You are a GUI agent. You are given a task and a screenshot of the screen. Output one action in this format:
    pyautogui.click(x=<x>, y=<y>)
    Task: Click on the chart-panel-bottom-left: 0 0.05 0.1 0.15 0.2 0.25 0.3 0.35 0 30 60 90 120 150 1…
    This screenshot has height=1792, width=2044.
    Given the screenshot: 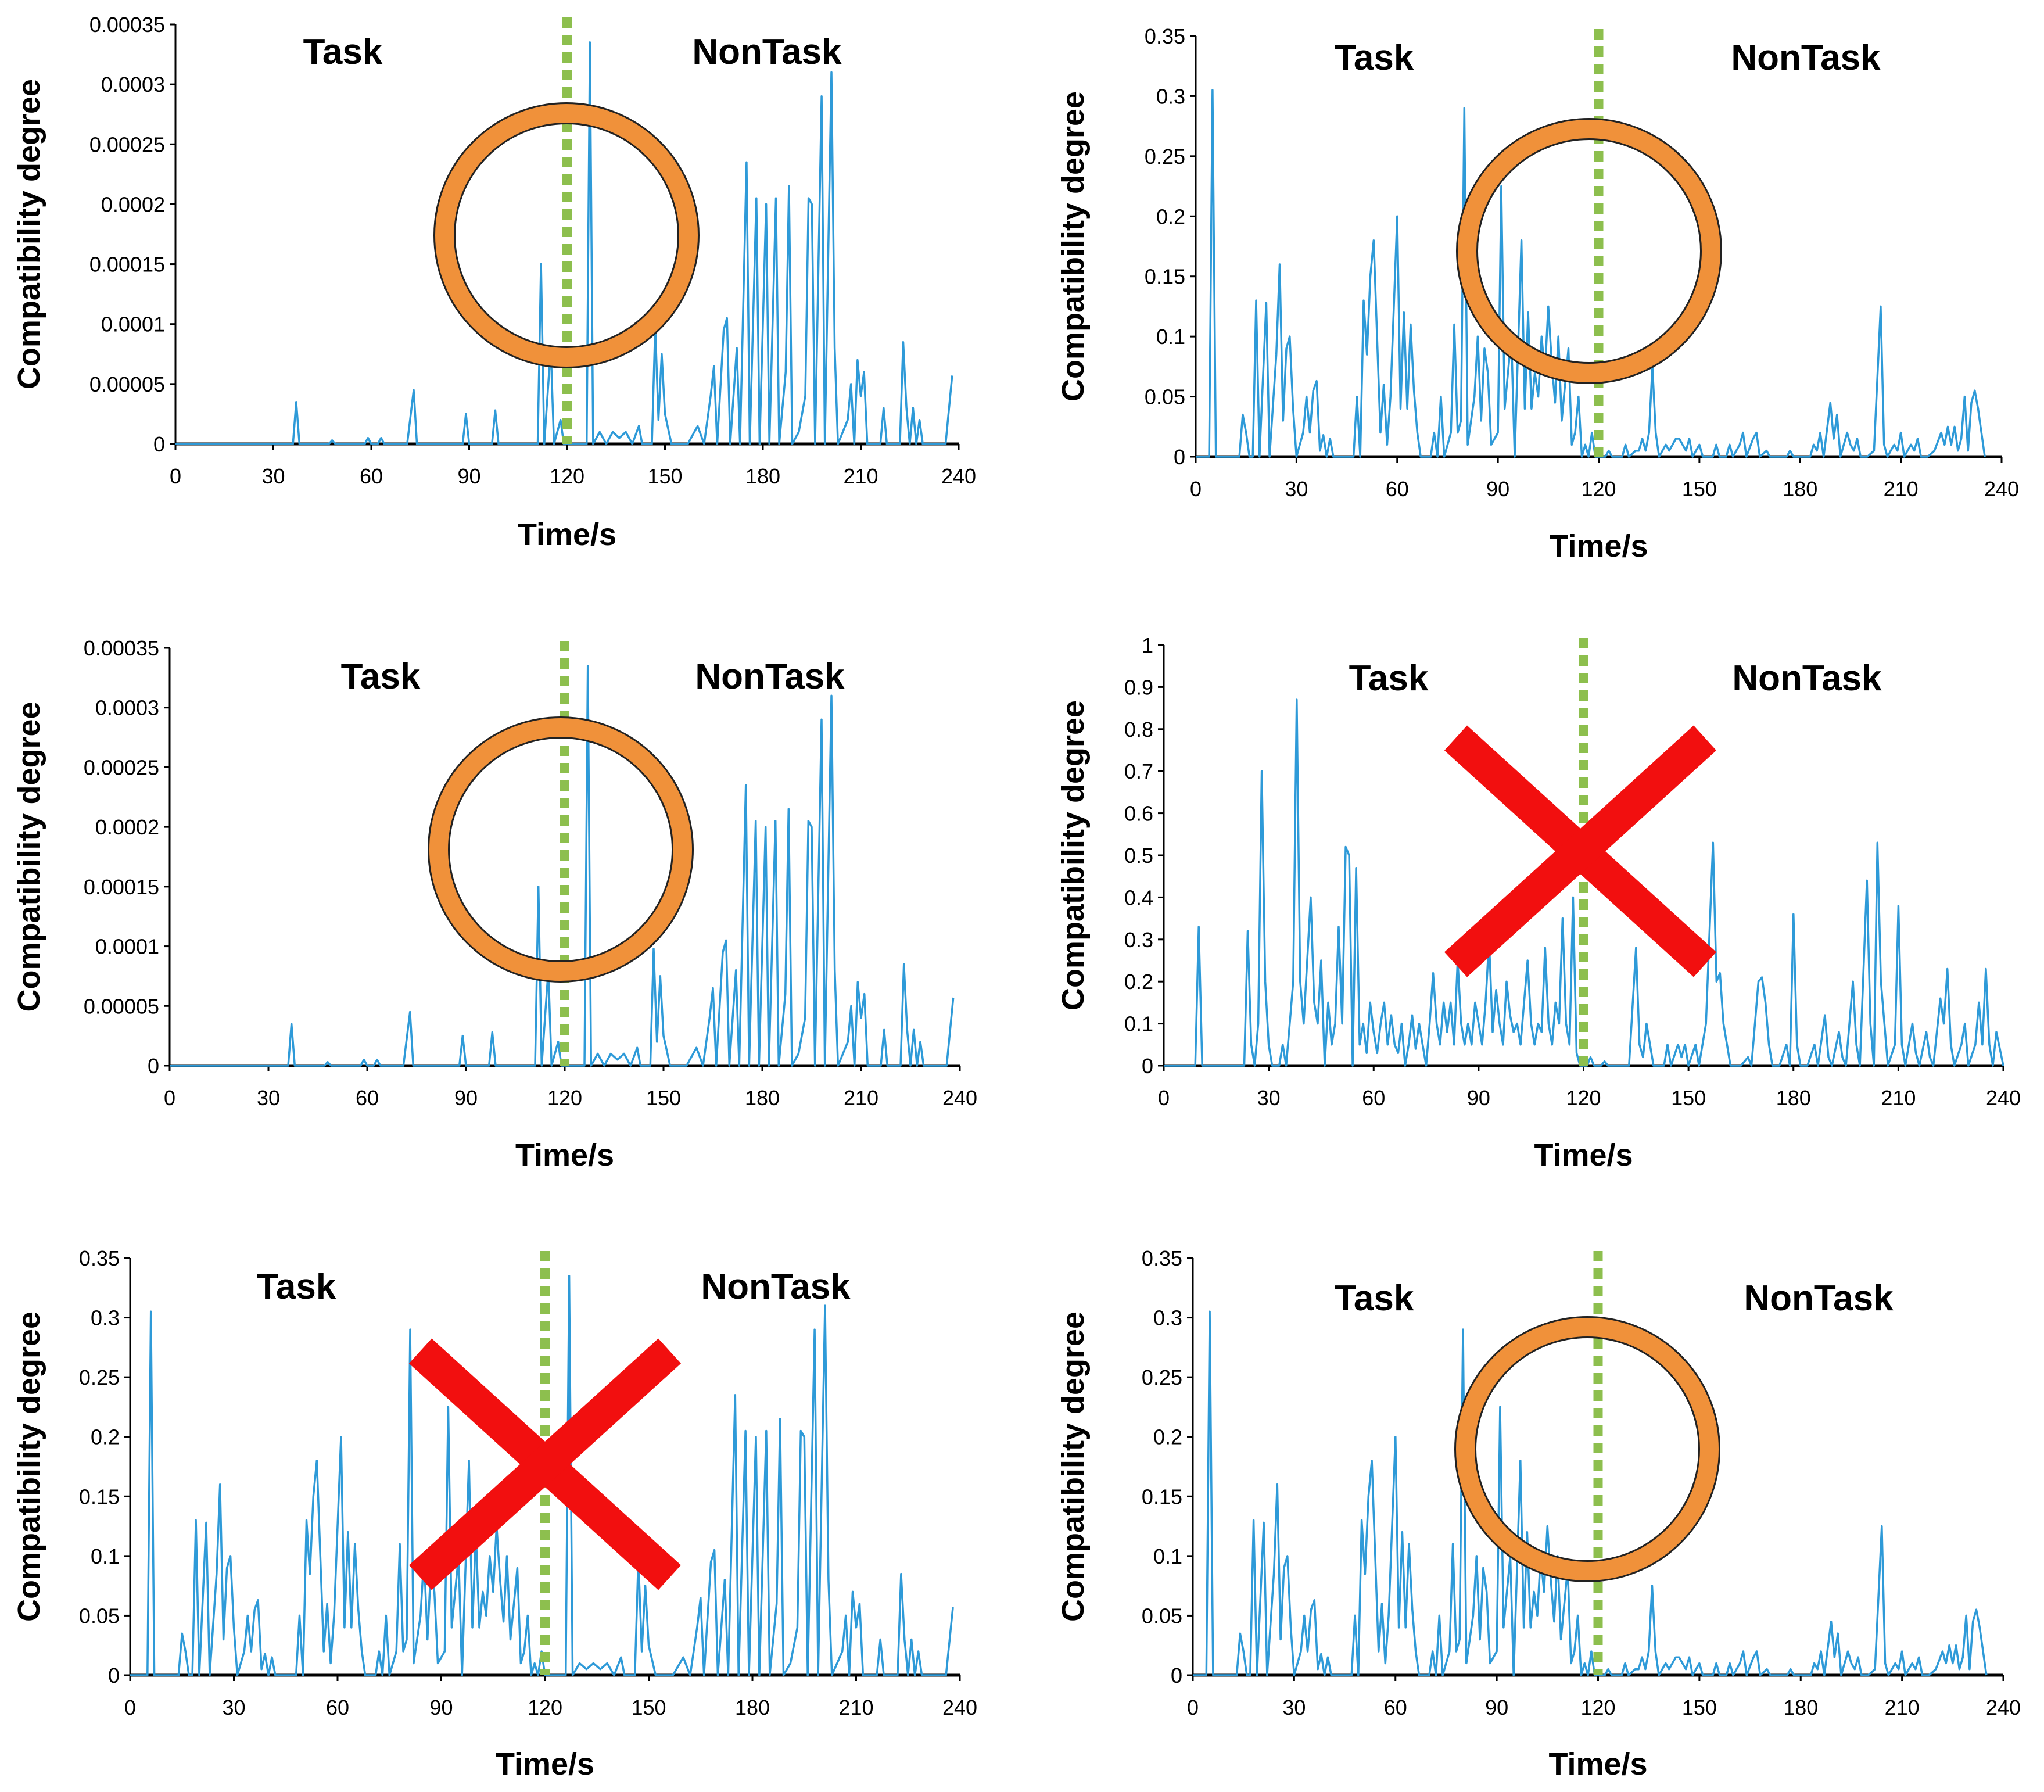 What is the action you would take?
    pyautogui.click(x=495, y=1514)
    